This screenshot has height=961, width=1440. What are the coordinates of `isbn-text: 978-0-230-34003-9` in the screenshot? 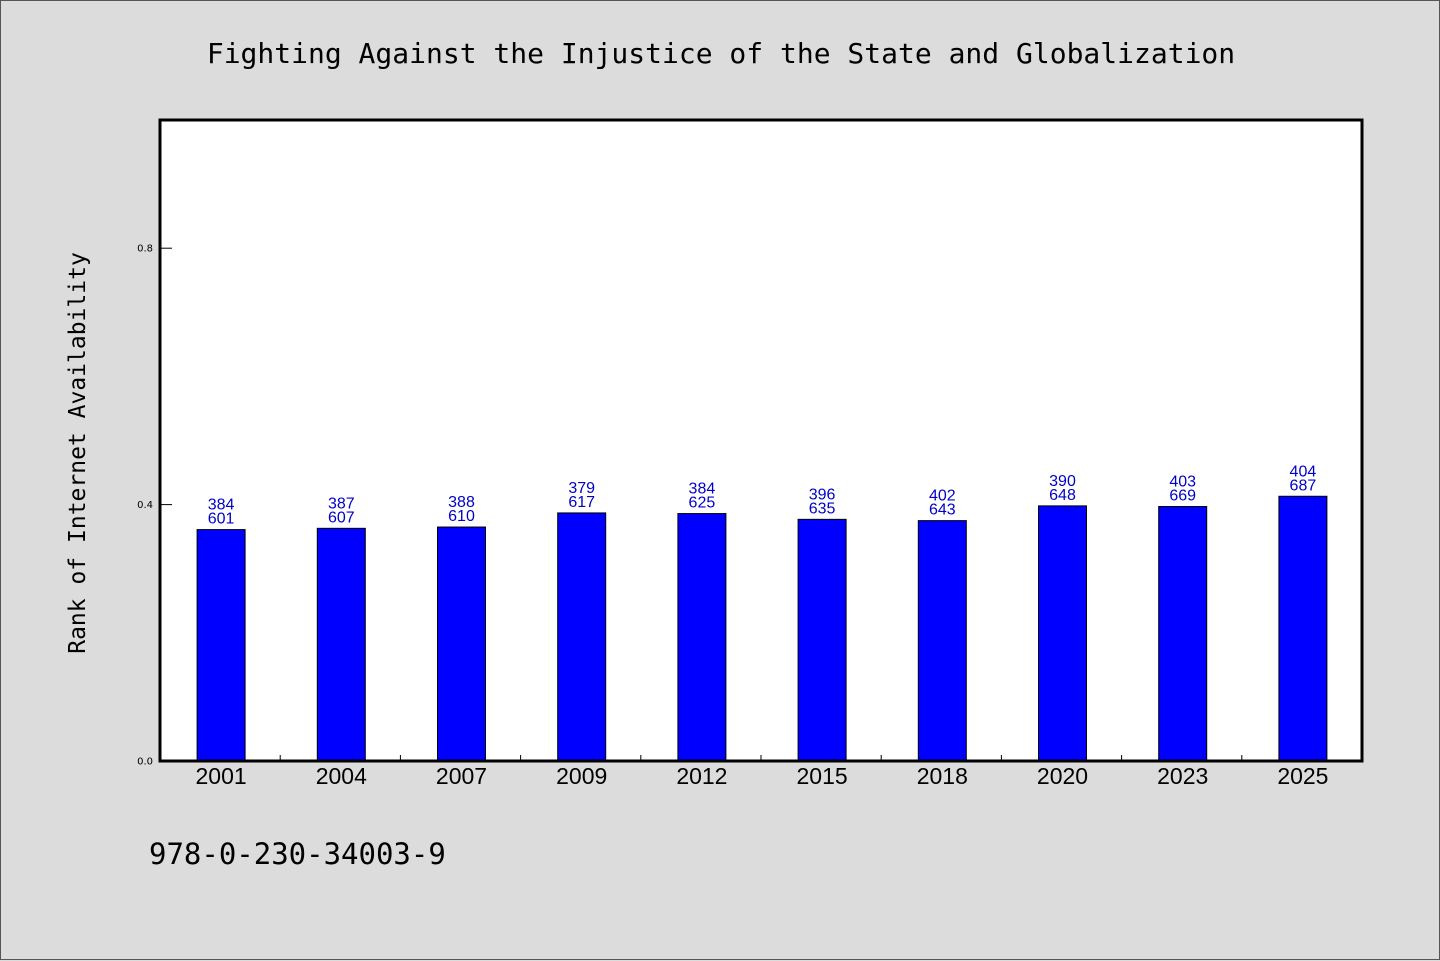 It's located at (297, 854).